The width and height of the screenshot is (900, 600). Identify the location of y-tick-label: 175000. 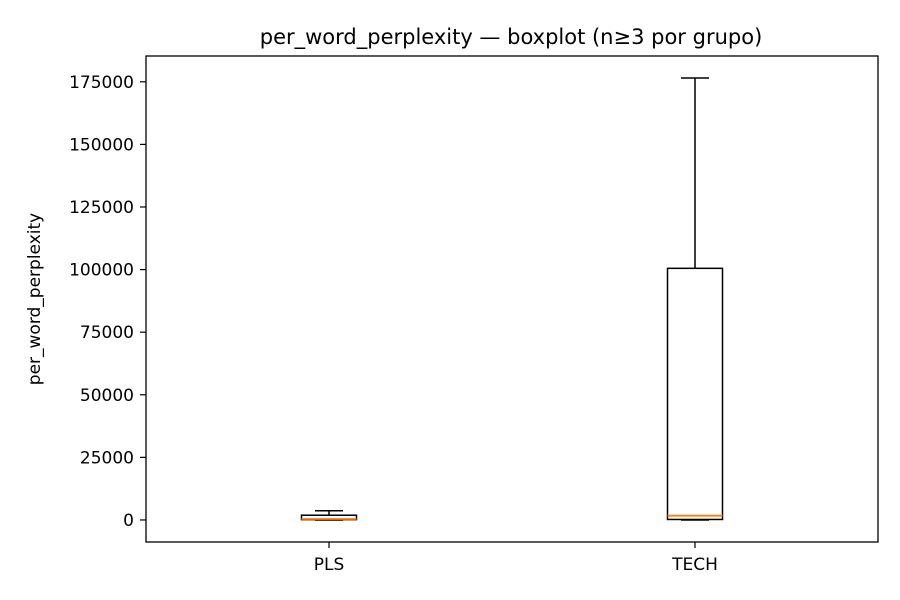
(101, 83).